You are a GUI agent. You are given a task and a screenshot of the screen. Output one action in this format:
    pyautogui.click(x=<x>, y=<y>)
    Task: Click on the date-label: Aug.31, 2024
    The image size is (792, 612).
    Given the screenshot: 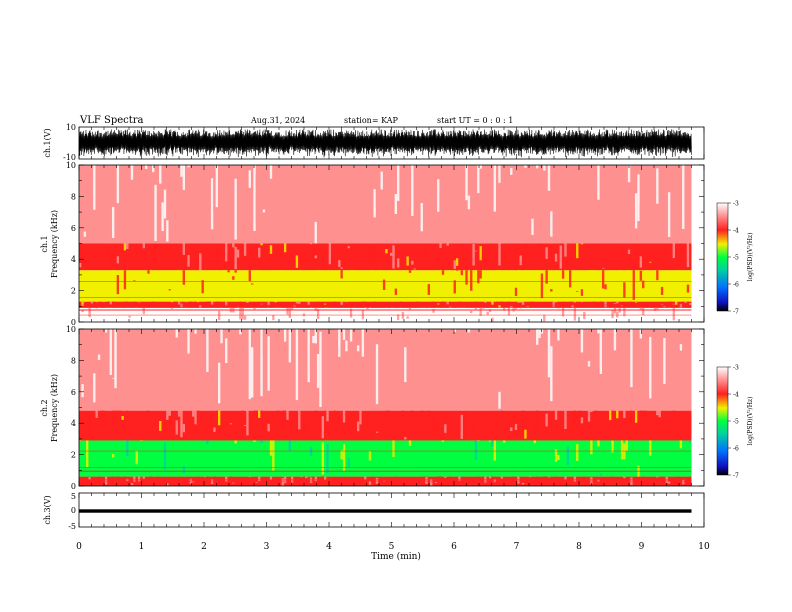 What is the action you would take?
    pyautogui.click(x=277, y=120)
    